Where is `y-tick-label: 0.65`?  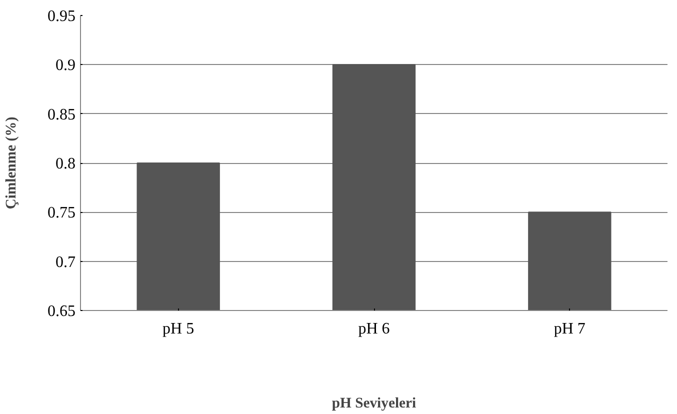
y-tick-label: 0.65 is located at coordinates (62, 311).